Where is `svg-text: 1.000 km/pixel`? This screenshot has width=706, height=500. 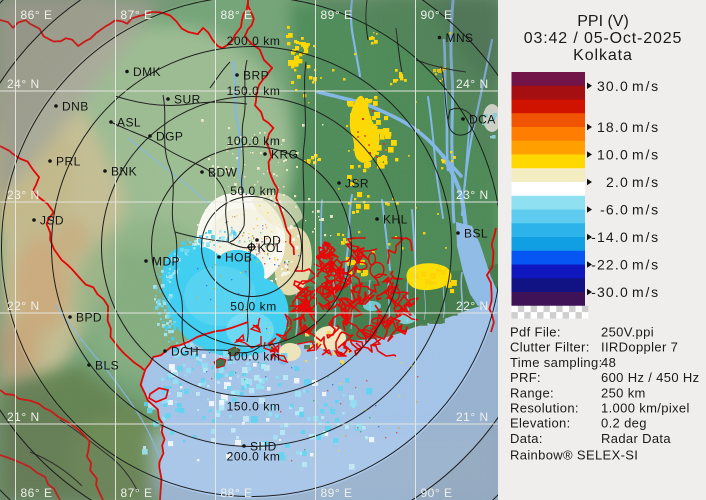 svg-text: 1.000 km/pixel is located at coordinates (645, 408).